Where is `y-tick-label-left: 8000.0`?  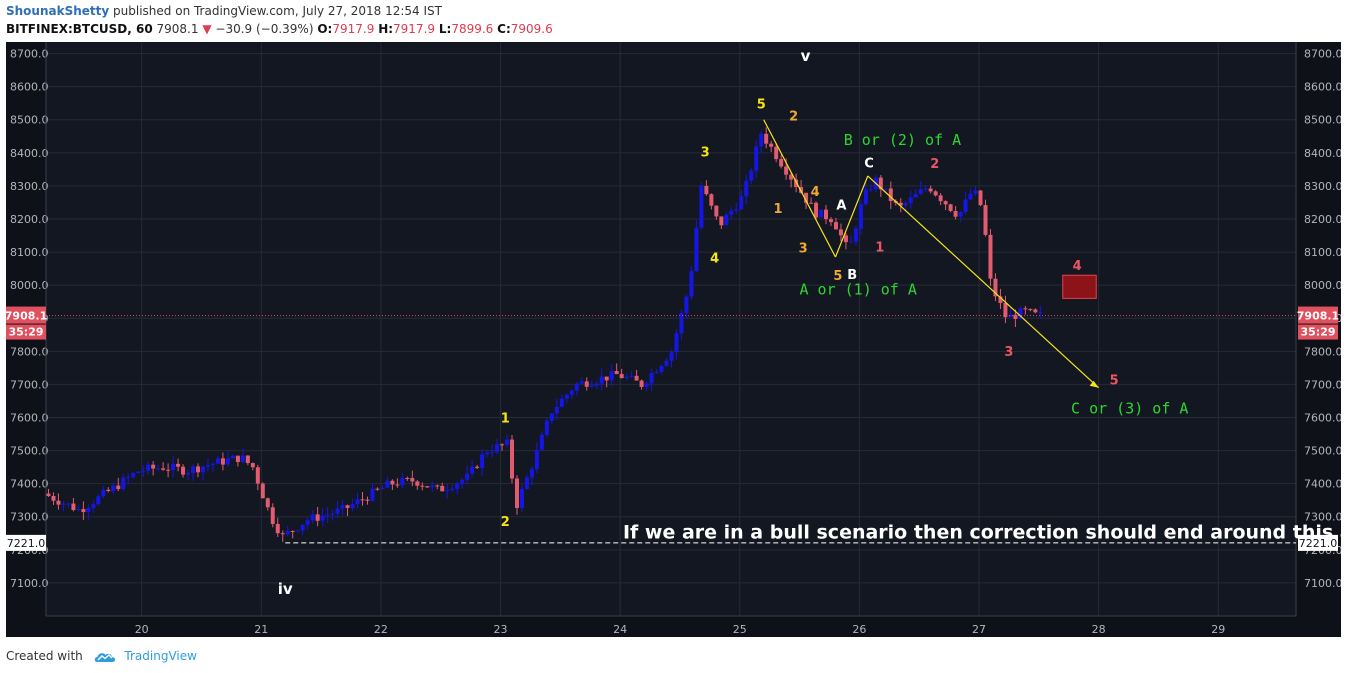
y-tick-label-left: 8000.0 is located at coordinates (29, 285).